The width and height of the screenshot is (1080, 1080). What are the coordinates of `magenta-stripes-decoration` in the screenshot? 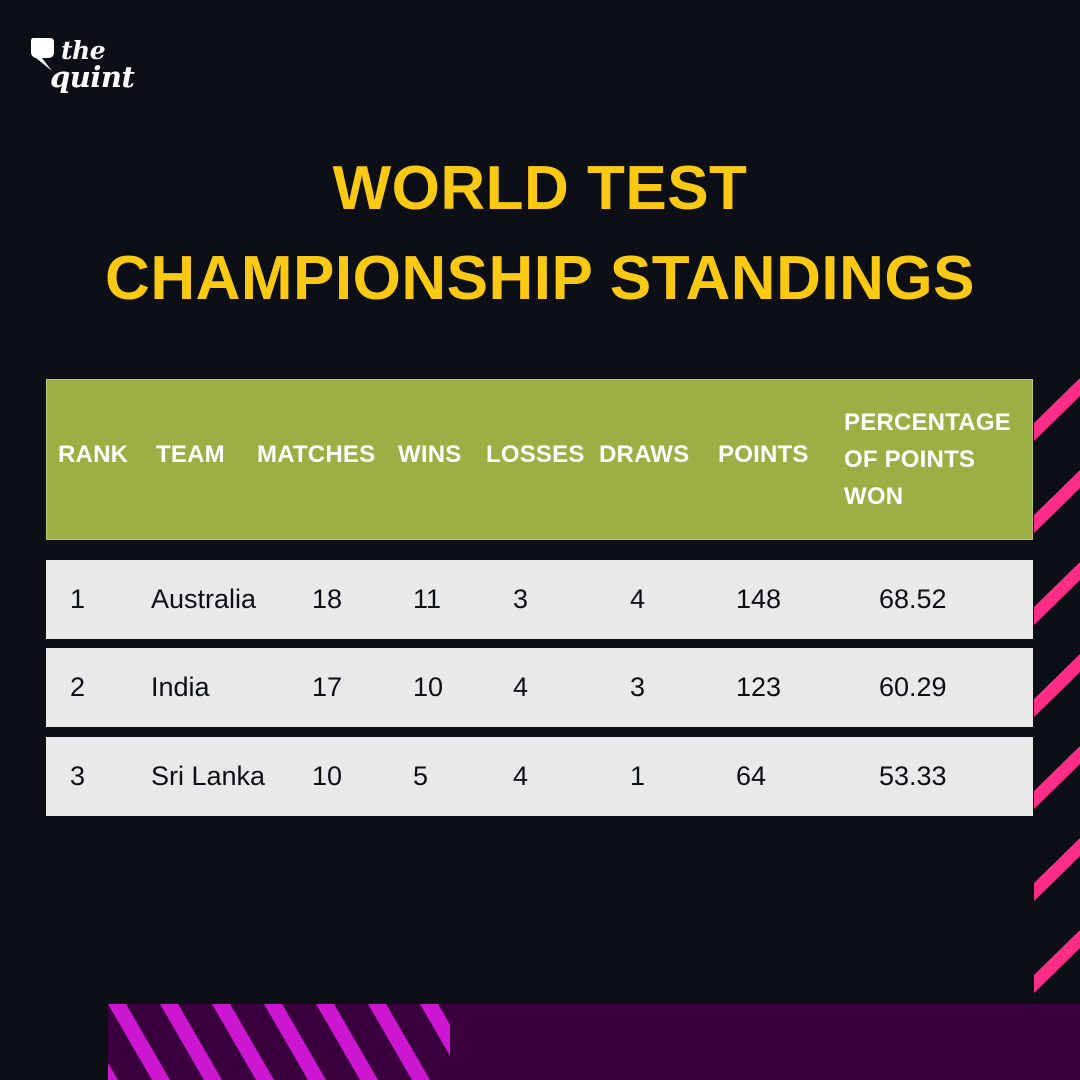 It's located at (279, 1042).